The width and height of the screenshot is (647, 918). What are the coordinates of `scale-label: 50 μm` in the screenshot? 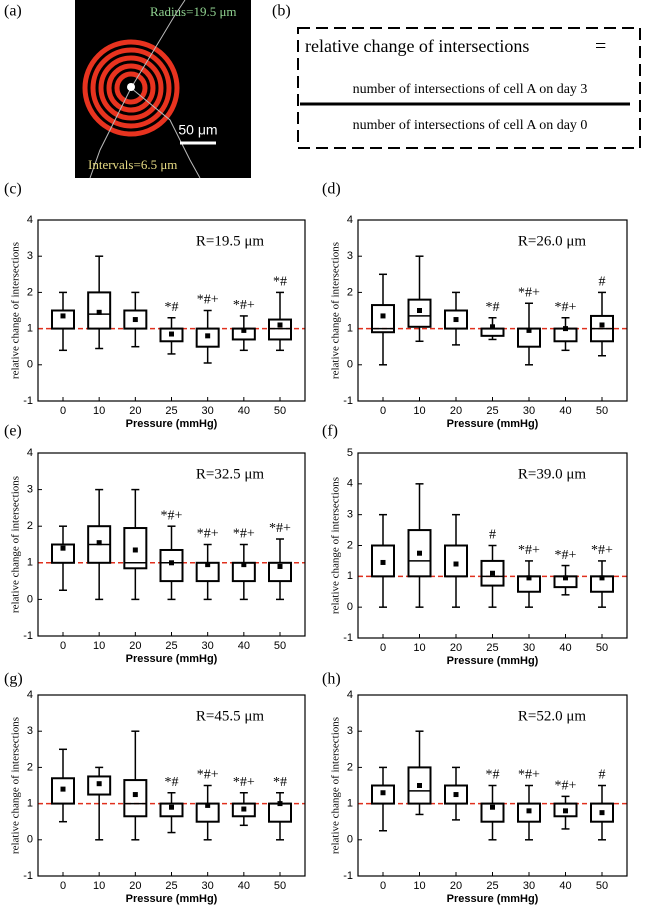 It's located at (197, 130).